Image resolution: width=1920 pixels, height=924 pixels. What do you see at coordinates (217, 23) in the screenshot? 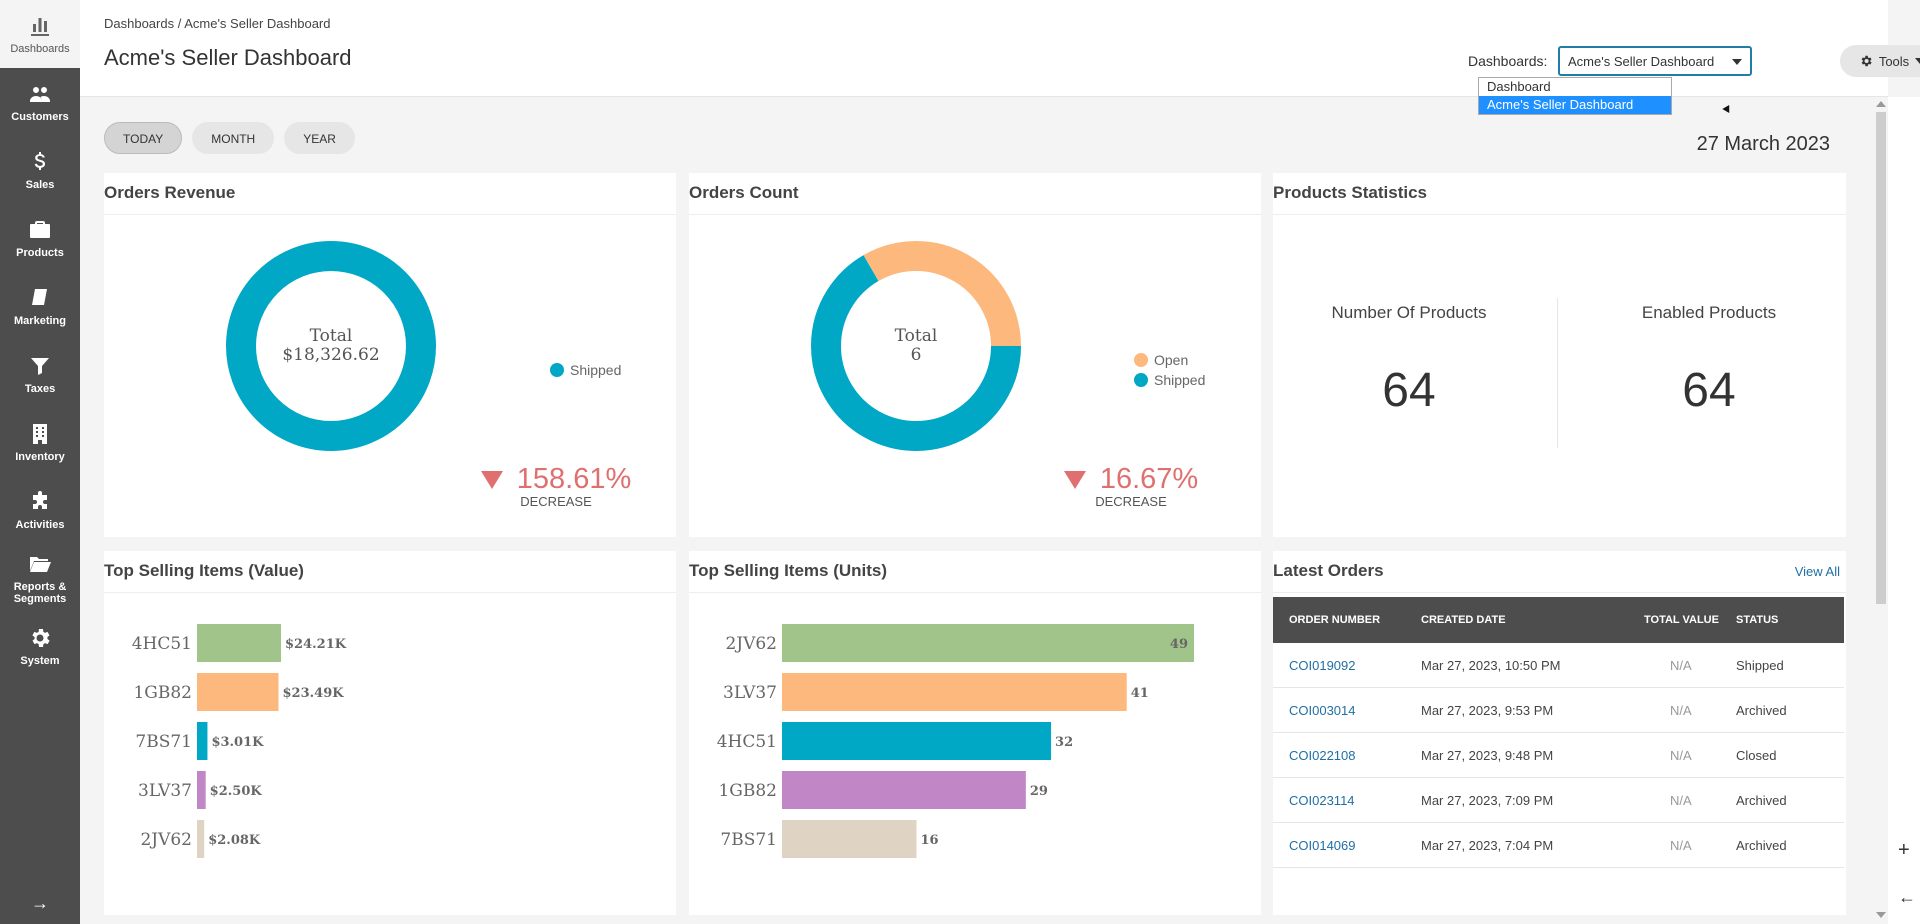
I see `breadcrumb: Dashboards / Acme's Seller Dashboard` at bounding box center [217, 23].